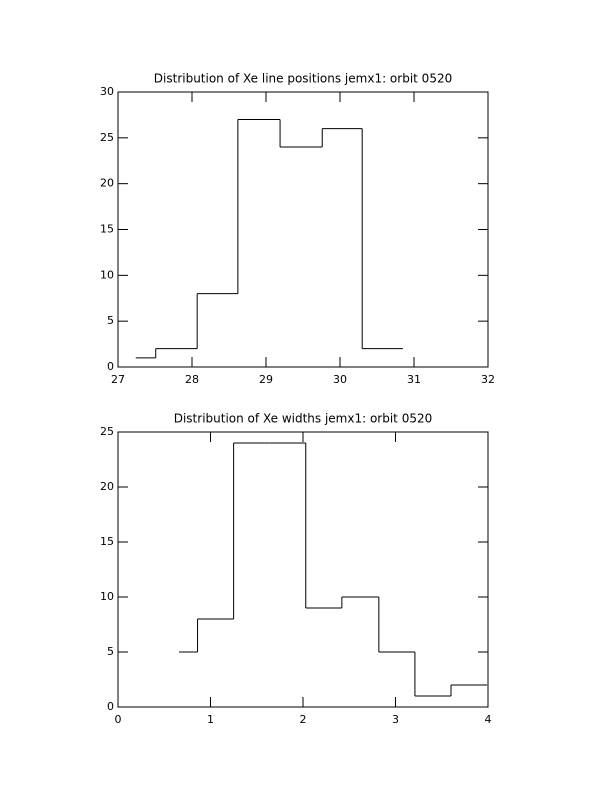 This screenshot has height=792, width=612. Describe the element at coordinates (266, 379) in the screenshot. I see `x-tick-label: 29` at that location.